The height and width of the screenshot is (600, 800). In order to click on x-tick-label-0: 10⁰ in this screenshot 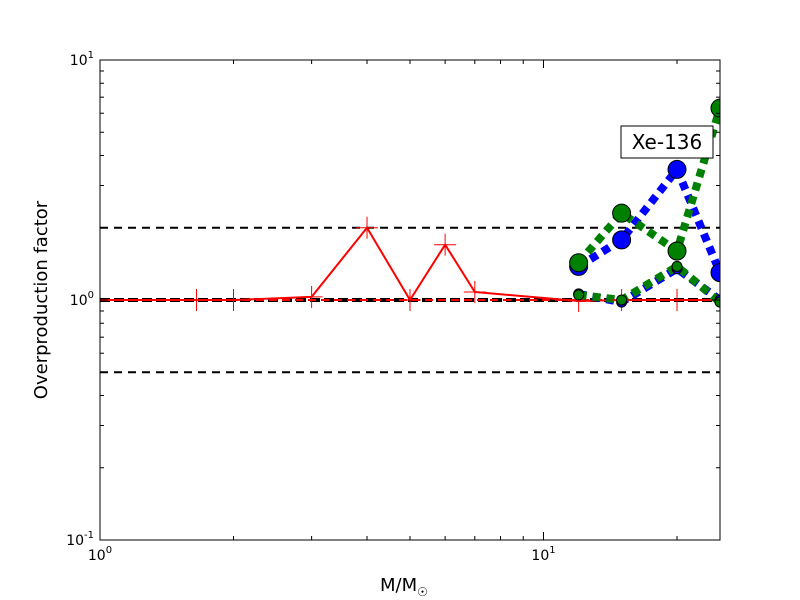, I will do `click(100, 554)`.